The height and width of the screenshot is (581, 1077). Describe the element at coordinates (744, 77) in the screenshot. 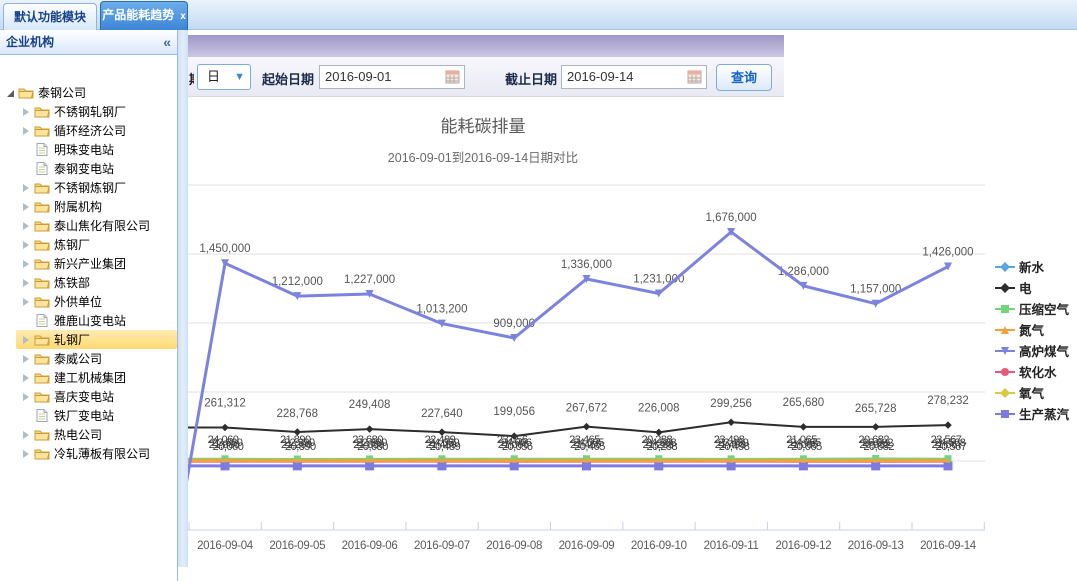

I see `search-button: 查询` at that location.